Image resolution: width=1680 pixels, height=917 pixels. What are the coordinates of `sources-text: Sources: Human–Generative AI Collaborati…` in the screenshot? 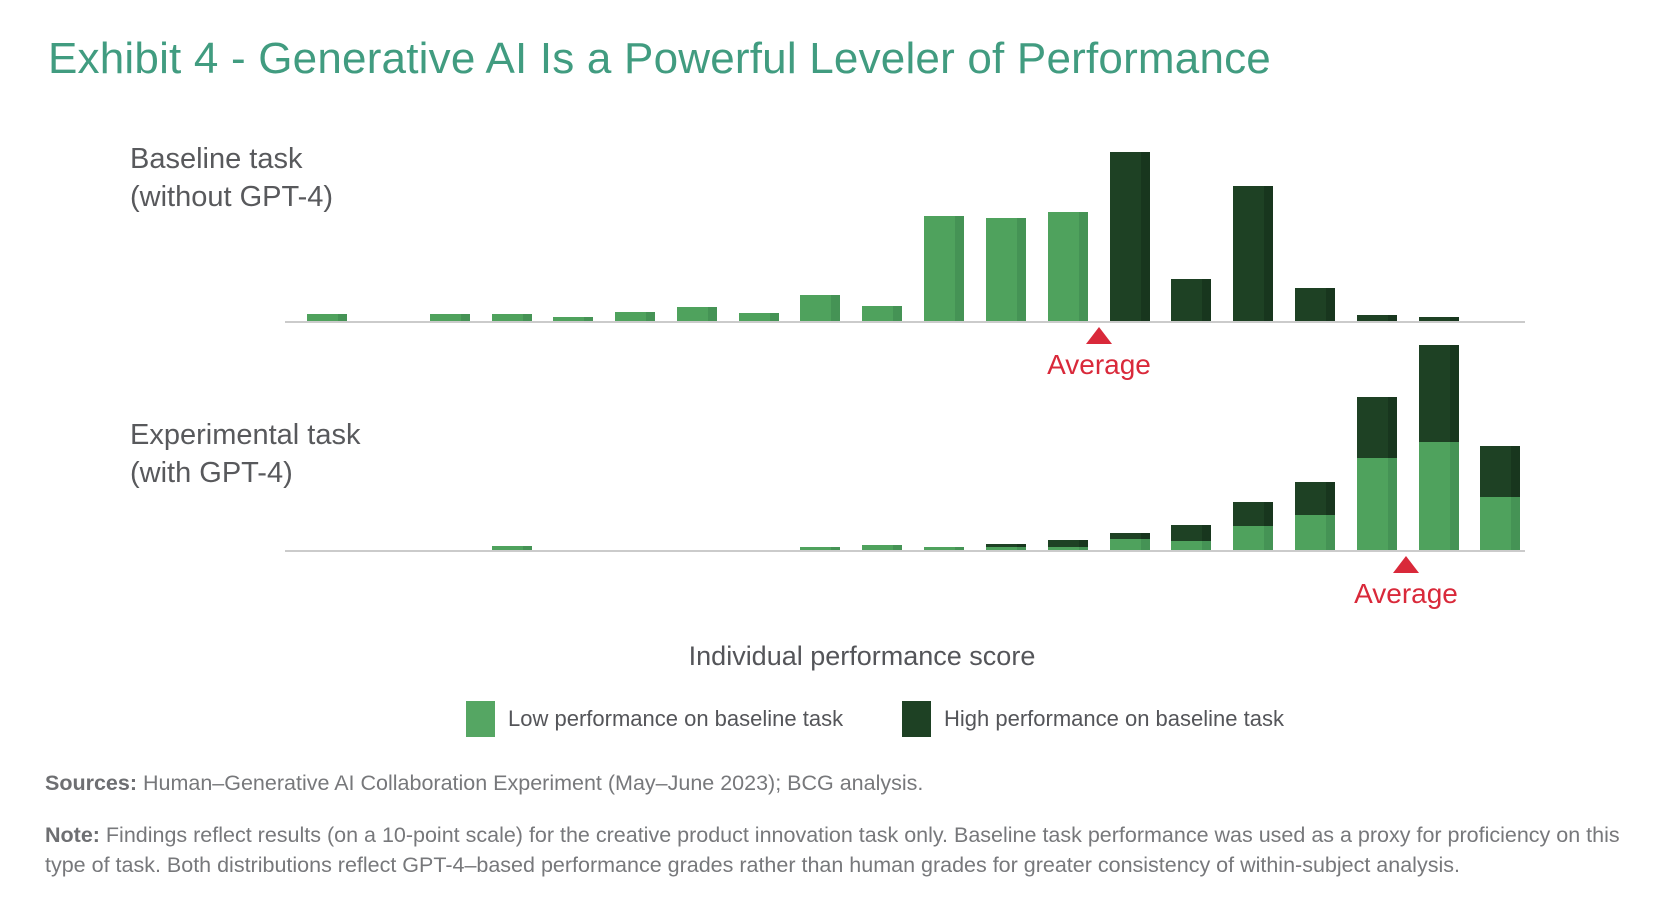 It's located at (842, 783).